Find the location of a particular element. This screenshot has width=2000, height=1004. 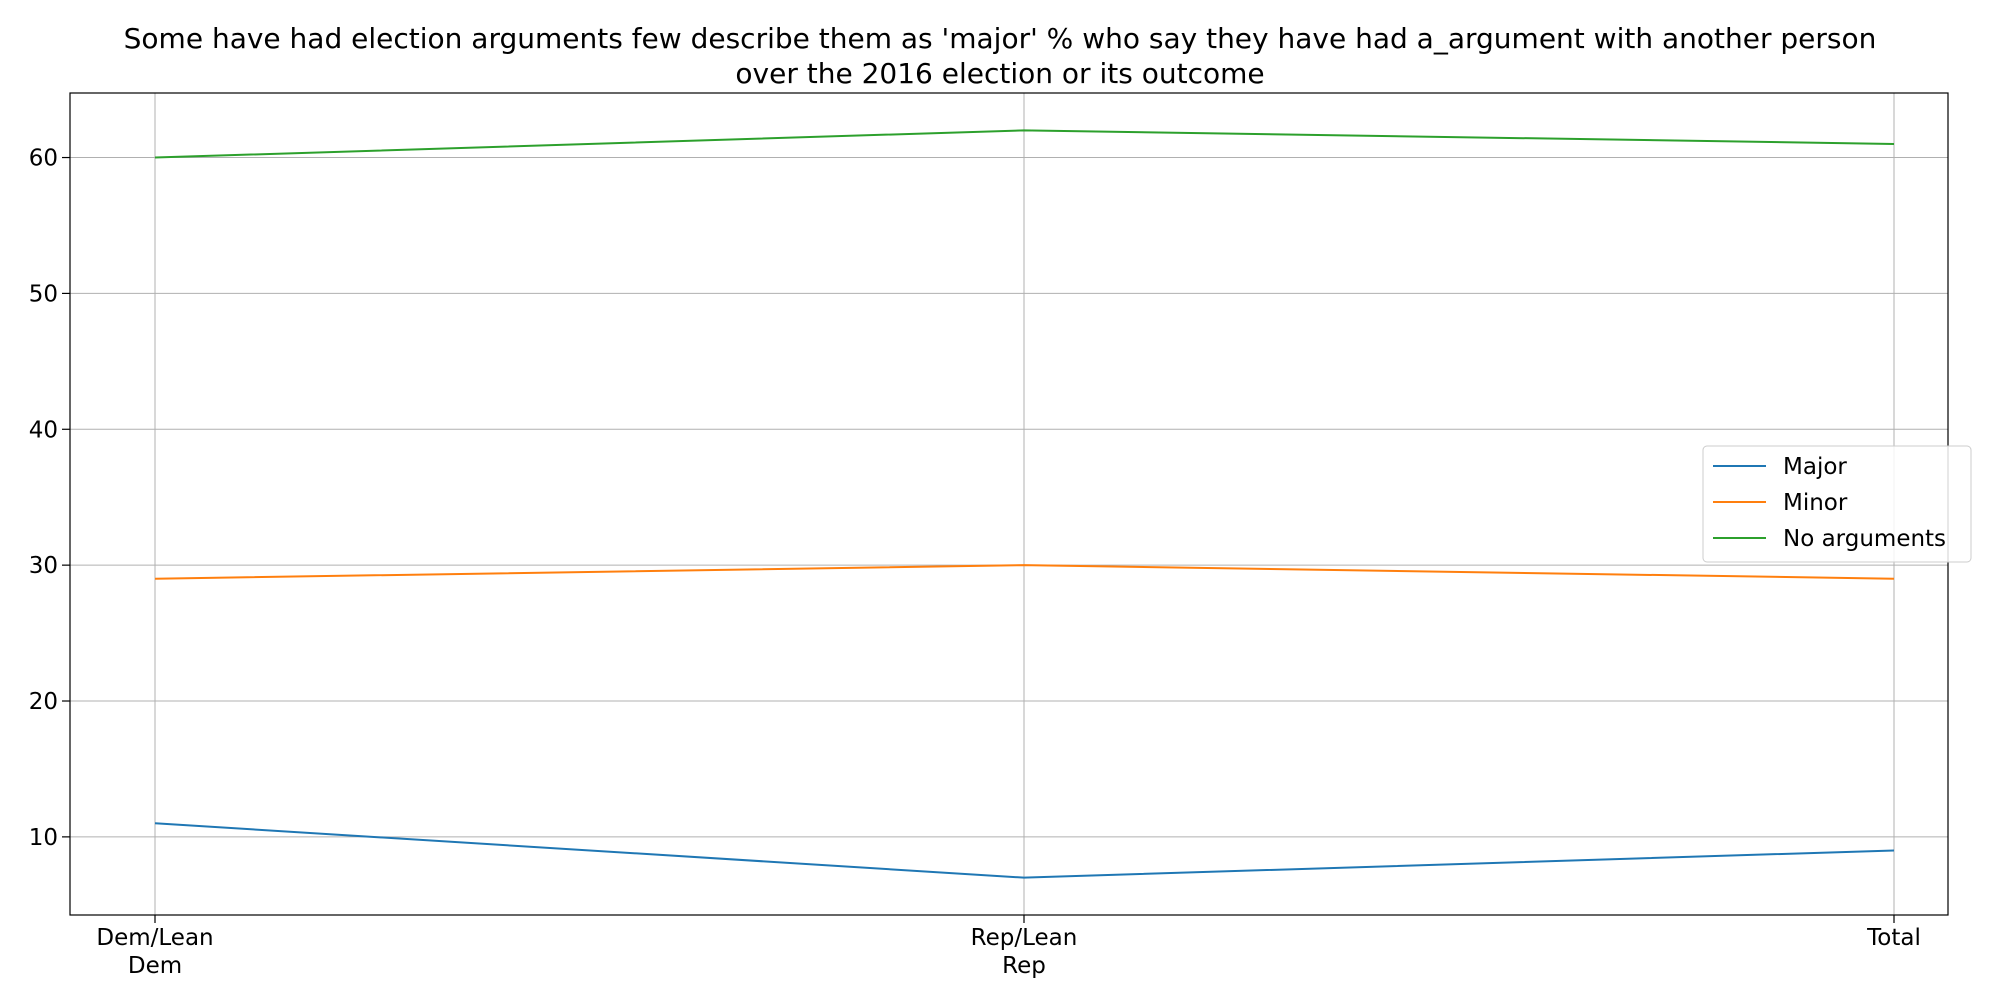

legend: Major Minor No arguments is located at coordinates (1837, 504).